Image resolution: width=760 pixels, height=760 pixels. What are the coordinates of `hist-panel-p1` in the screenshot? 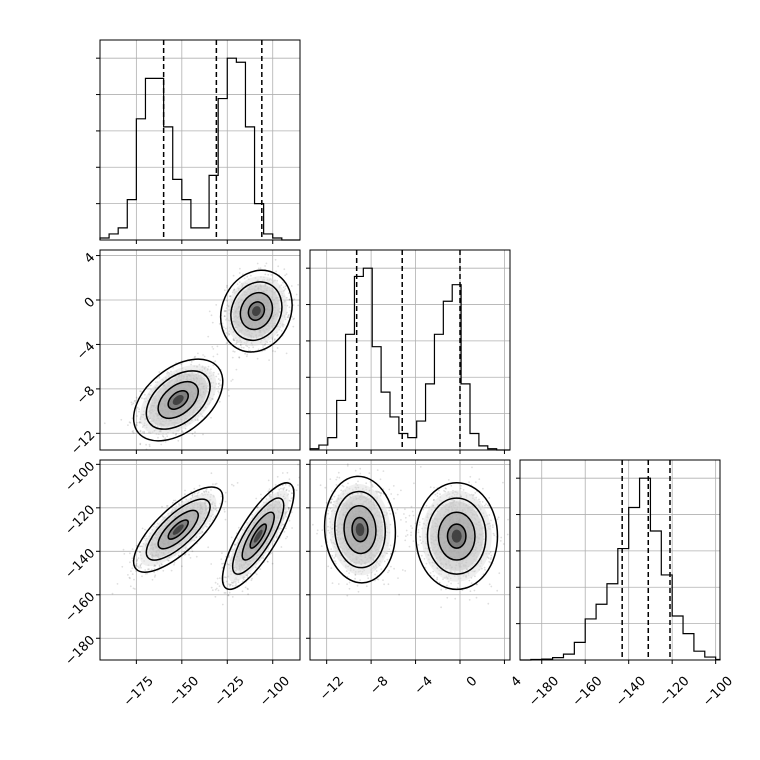 It's located at (408, 351).